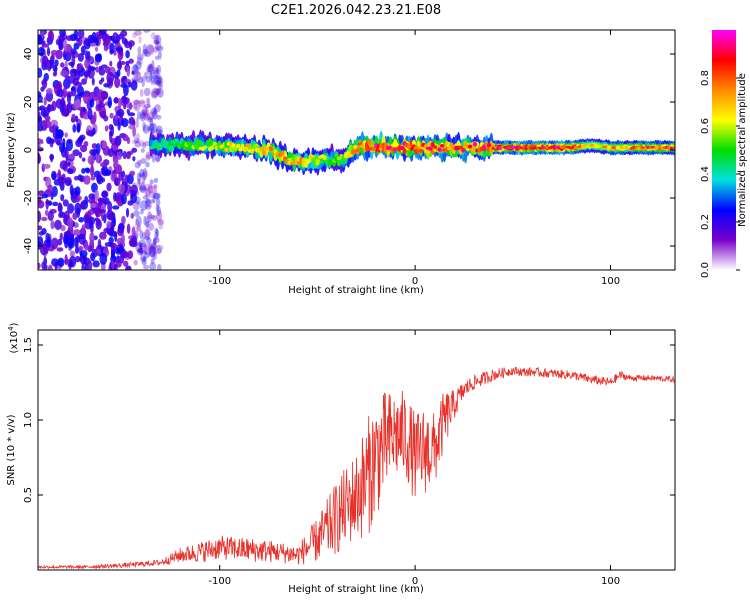 The height and width of the screenshot is (600, 750). Describe the element at coordinates (724, 150) in the screenshot. I see `colorbar-bar` at that location.